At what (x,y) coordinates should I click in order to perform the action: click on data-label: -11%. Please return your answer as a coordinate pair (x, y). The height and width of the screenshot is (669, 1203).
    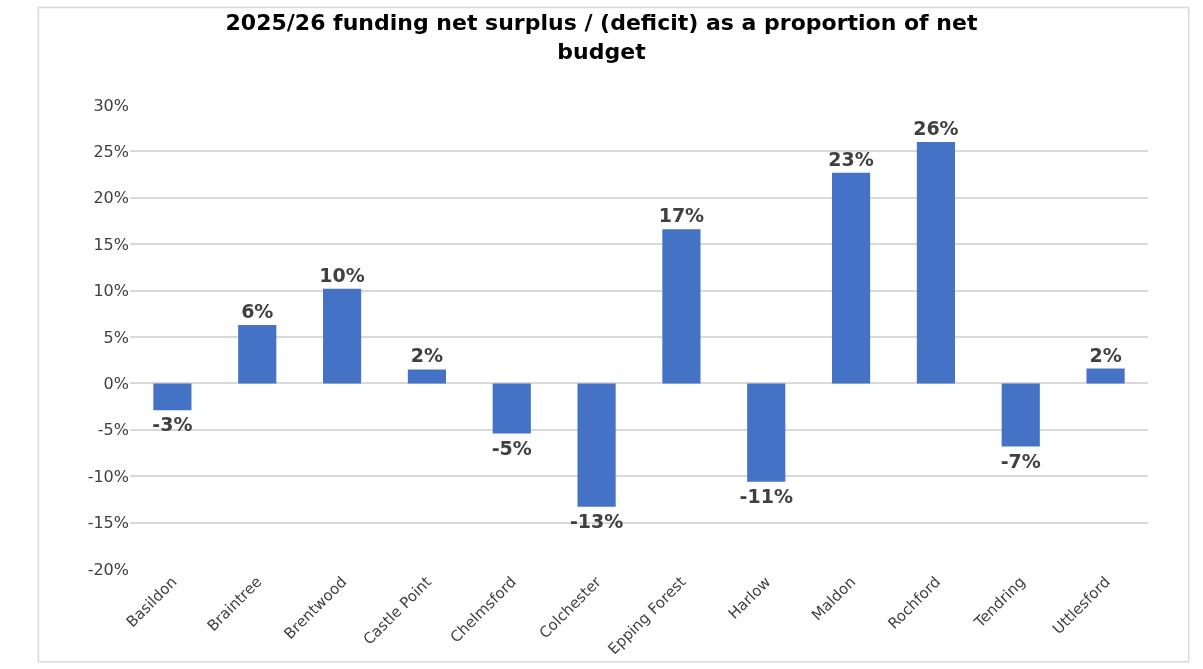
    Looking at the image, I should click on (766, 495).